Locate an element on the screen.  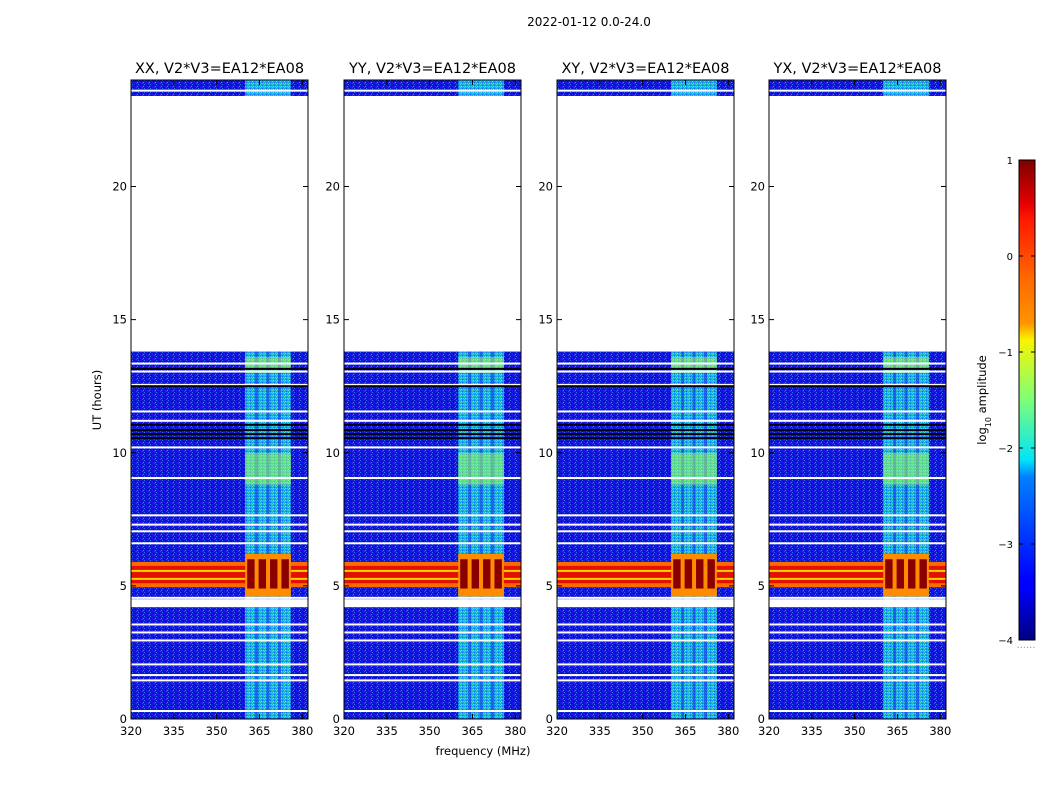
y-tick-label: 0 is located at coordinates (336, 719).